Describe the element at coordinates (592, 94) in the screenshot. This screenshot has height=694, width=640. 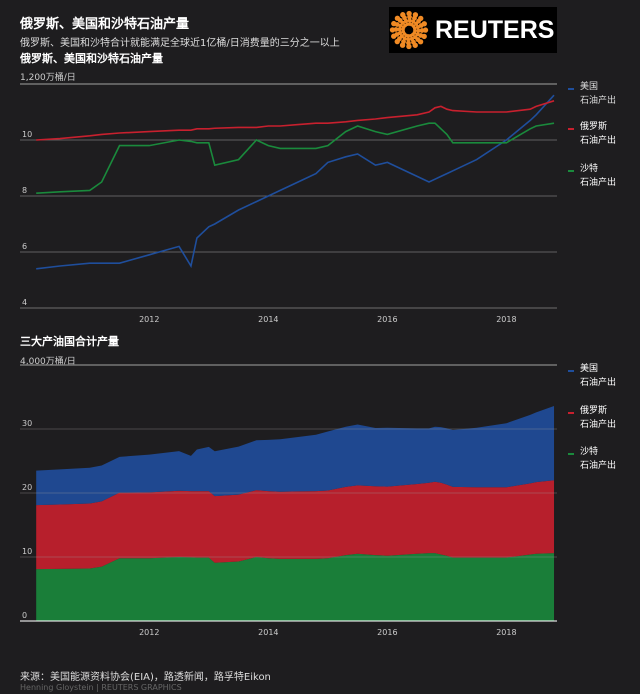
I see `legend-us-1: 美国 石油产出` at that location.